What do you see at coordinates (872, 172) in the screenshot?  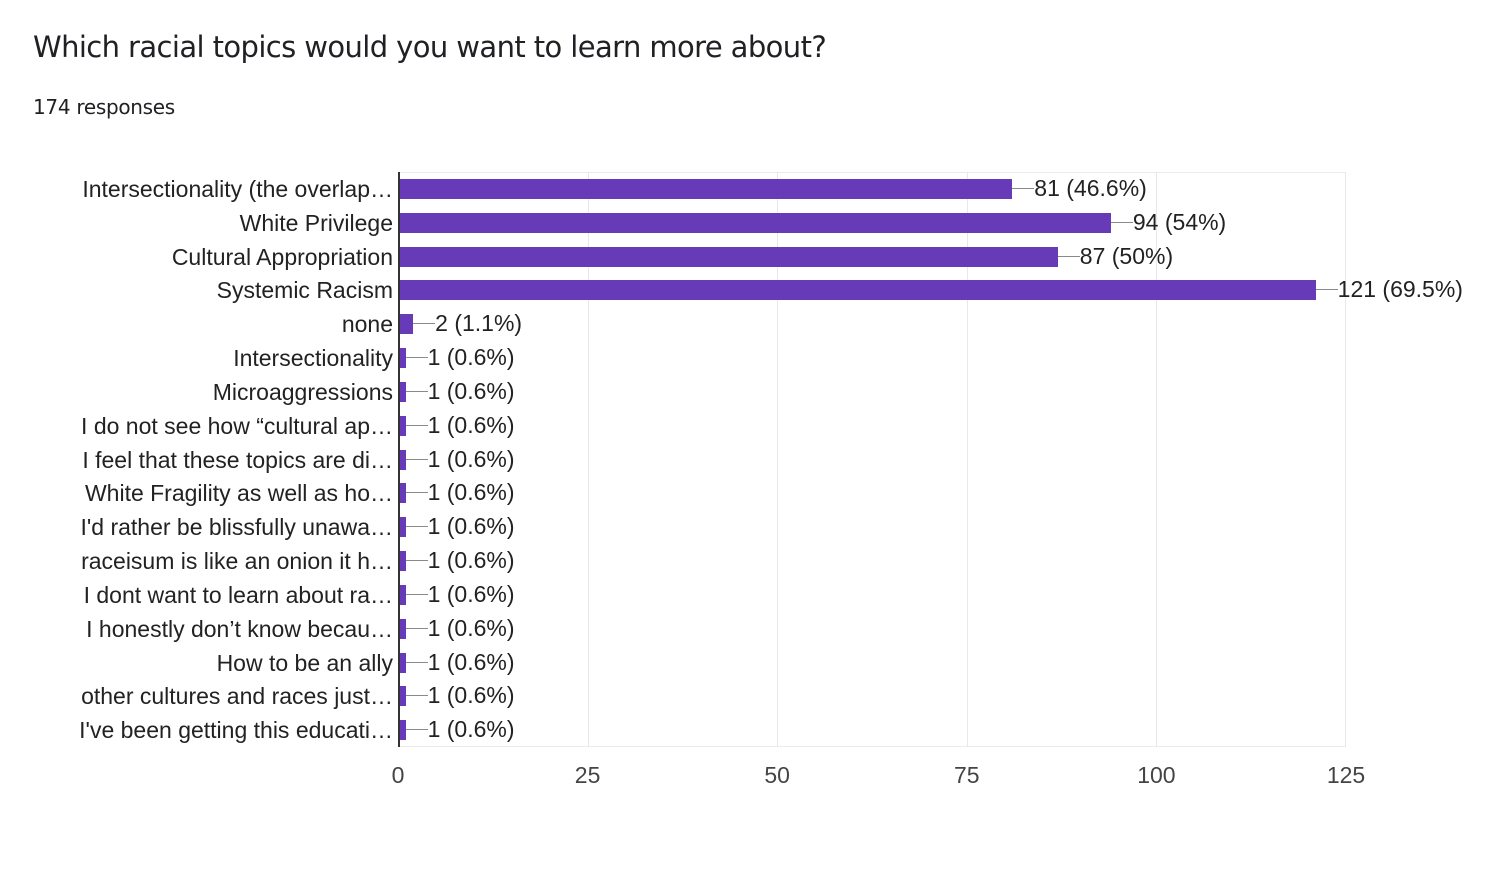 I see `plot-border-top` at bounding box center [872, 172].